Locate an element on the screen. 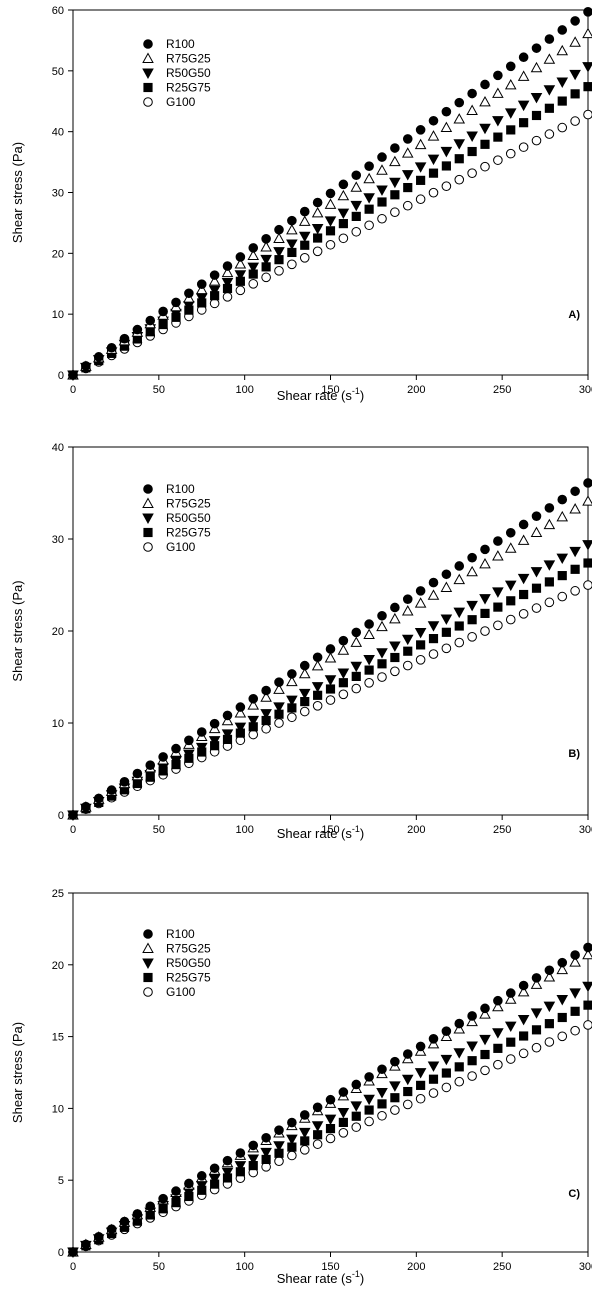  legend-marker-g100 is located at coordinates (148, 992).